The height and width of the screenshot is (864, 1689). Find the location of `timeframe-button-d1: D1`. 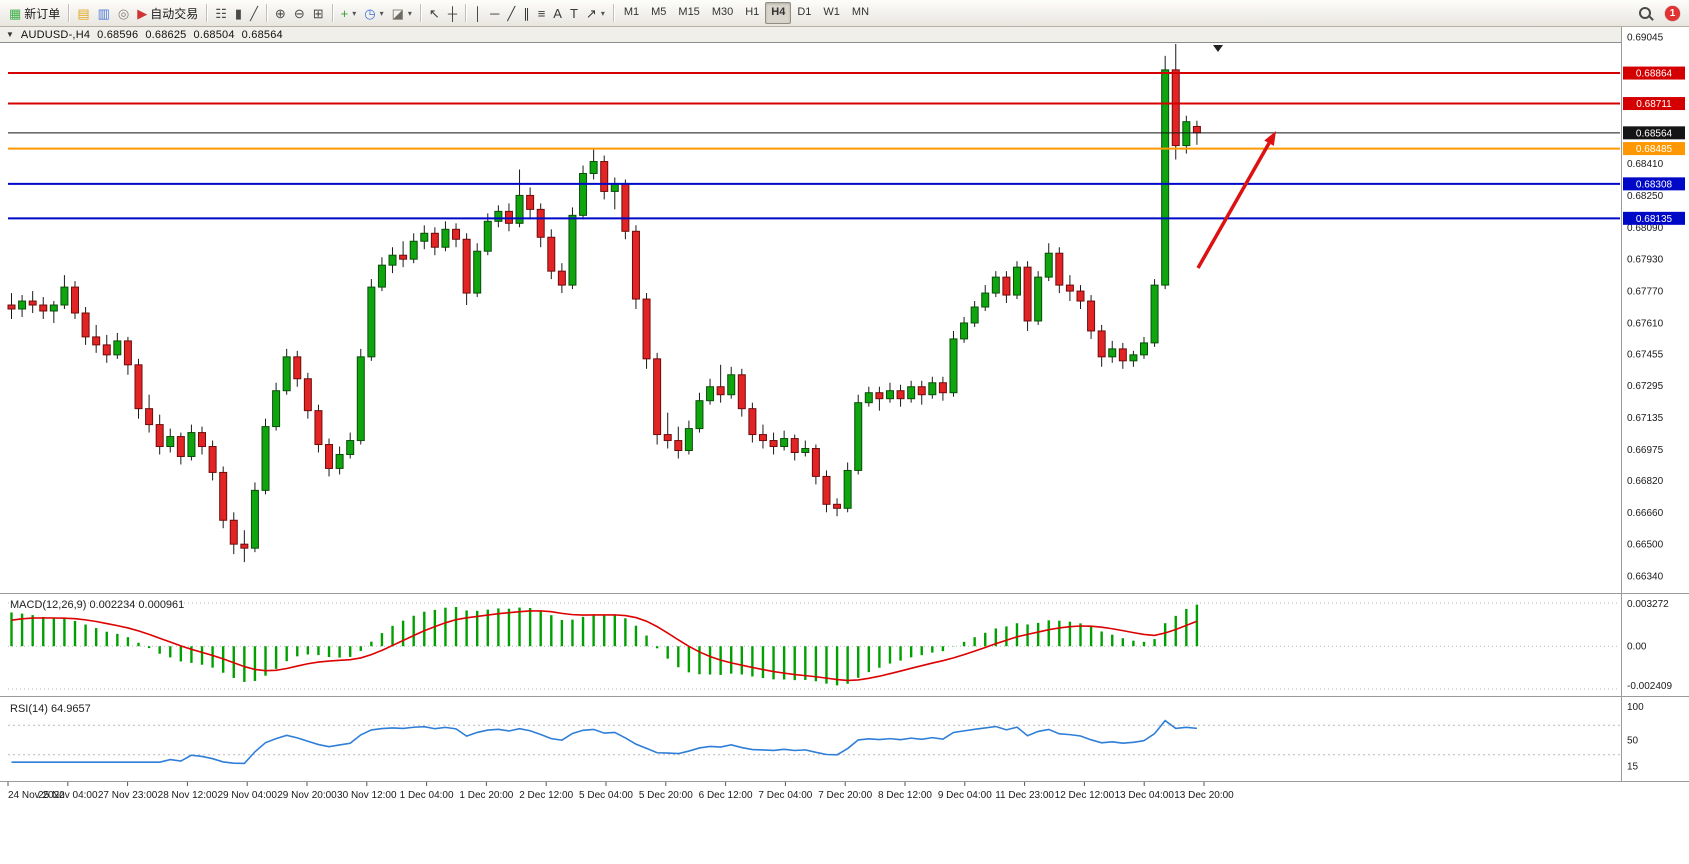

timeframe-button-d1: D1 is located at coordinates (804, 12).